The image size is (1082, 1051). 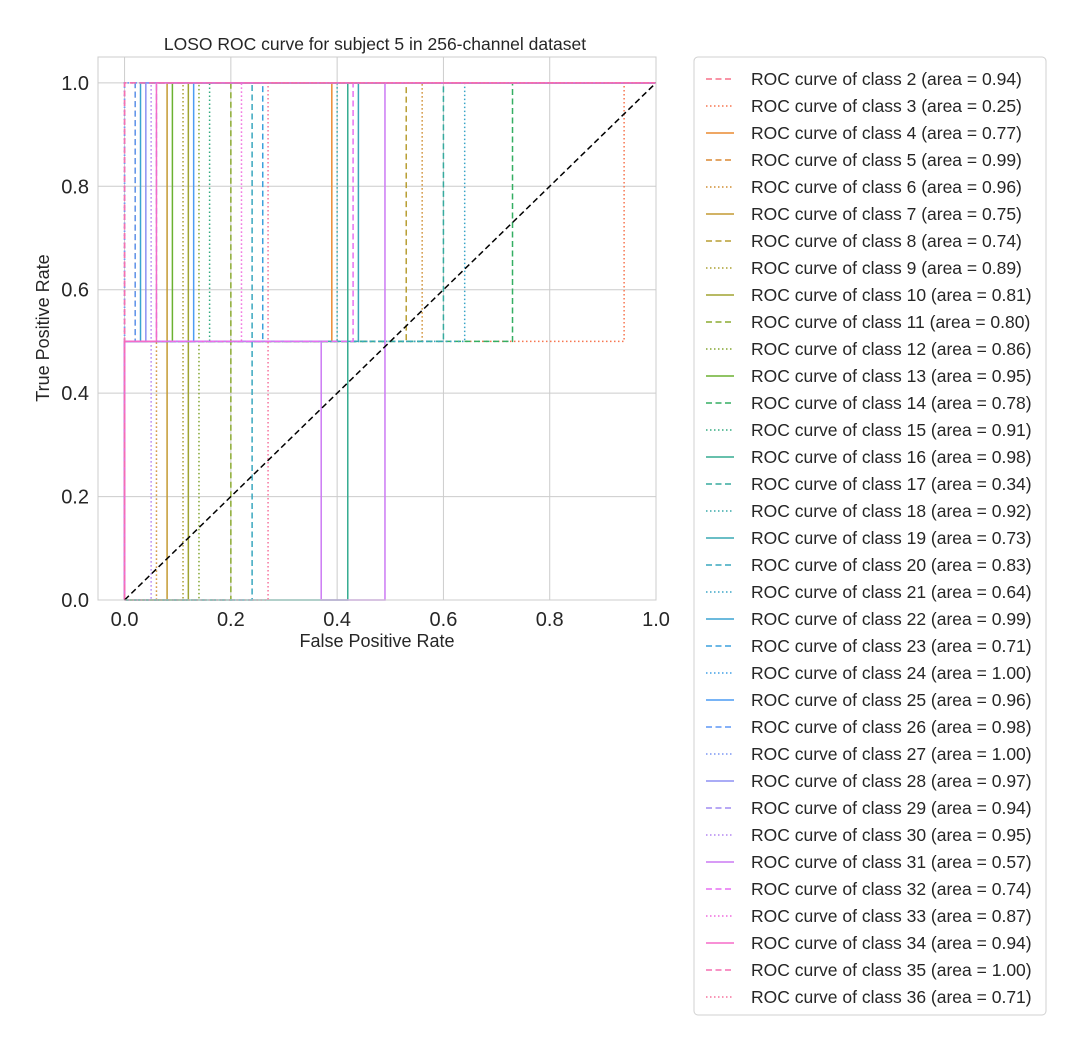 I want to click on legend-entry-label: ROC curve of class 23 (area = 0.71), so click(x=891, y=646).